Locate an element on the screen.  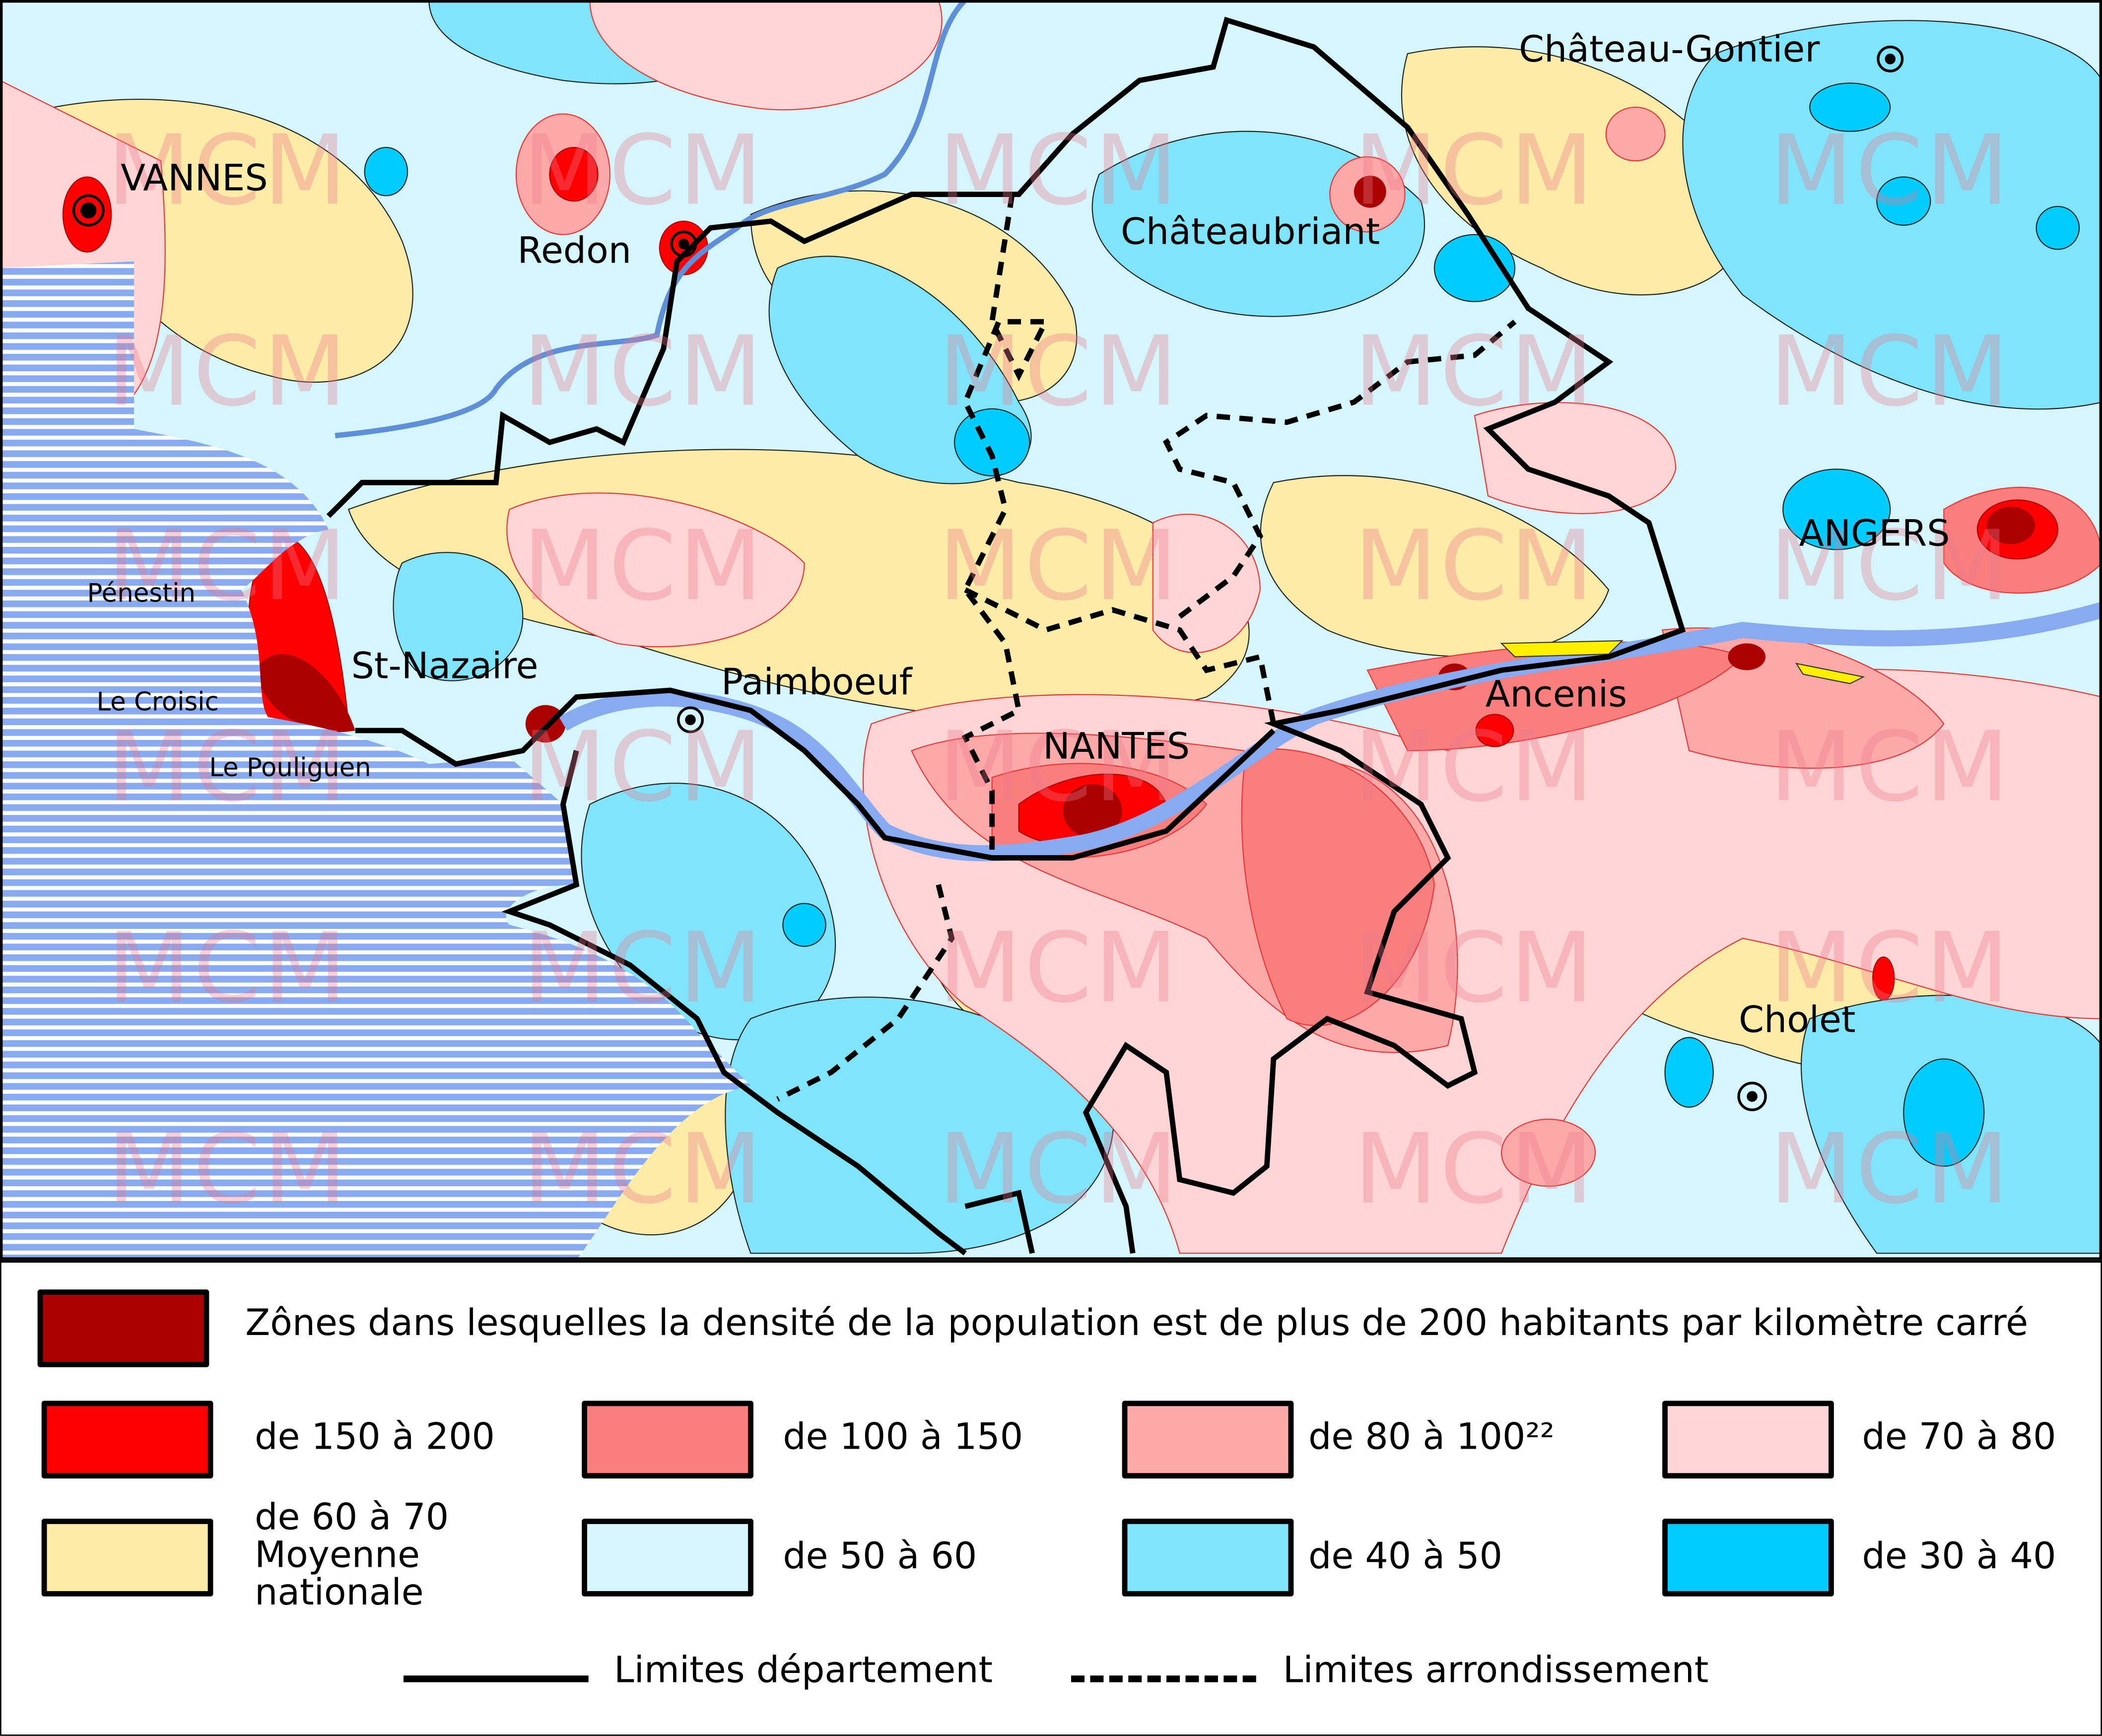
legend-label-70-80: de 70 à 80 is located at coordinates (1959, 1437).